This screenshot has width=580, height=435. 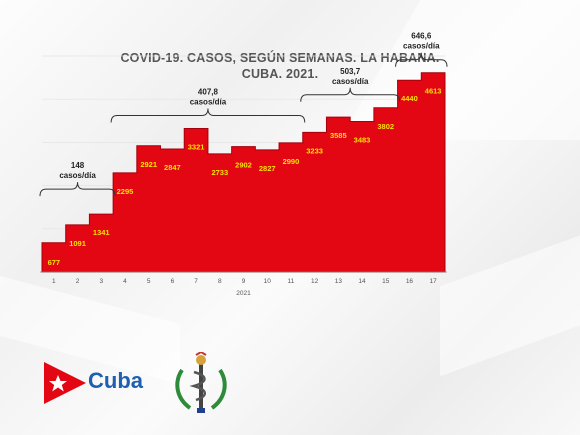 I want to click on x-tick-label: 8, so click(x=220, y=281).